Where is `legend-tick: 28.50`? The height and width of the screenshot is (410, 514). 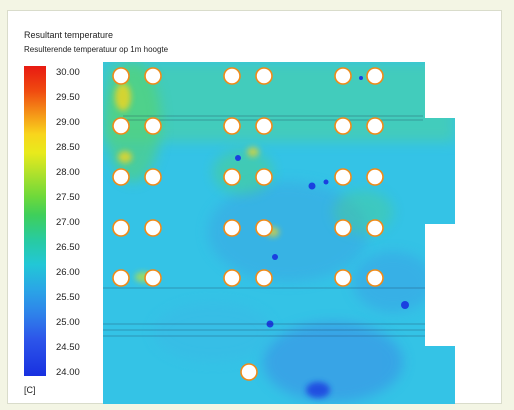
legend-tick: 28.50 is located at coordinates (68, 147).